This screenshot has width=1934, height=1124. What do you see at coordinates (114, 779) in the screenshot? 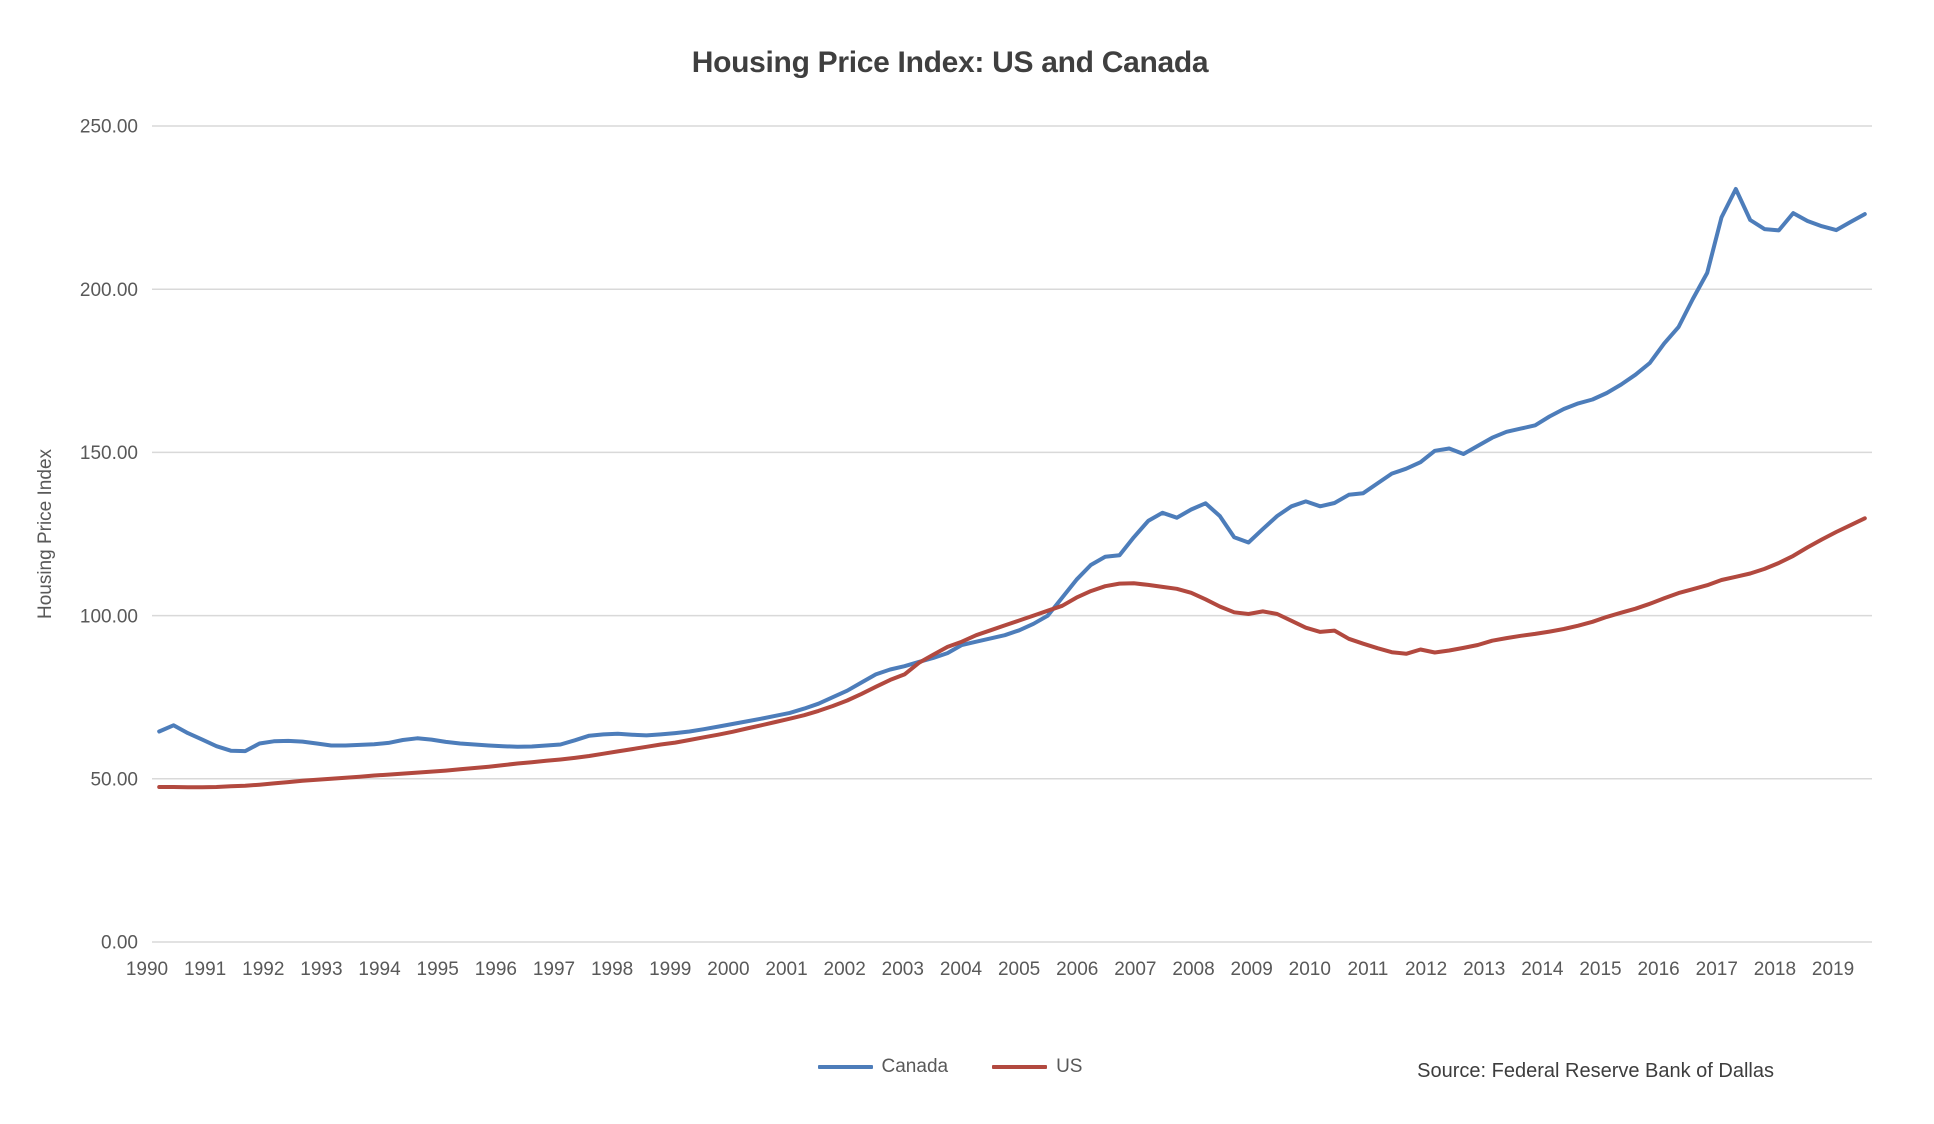
I see `y-tick-label: 50.00` at bounding box center [114, 779].